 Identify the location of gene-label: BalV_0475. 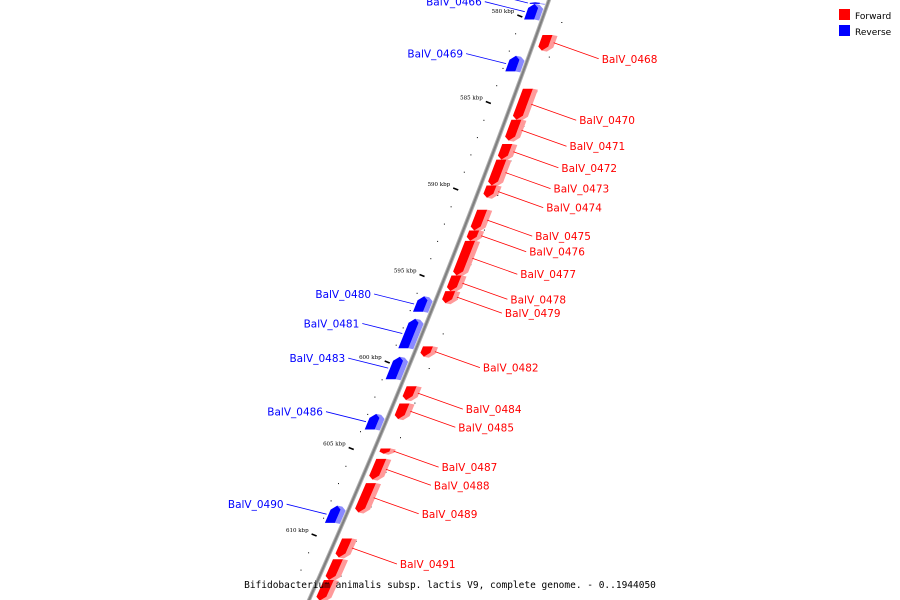
(563, 237).